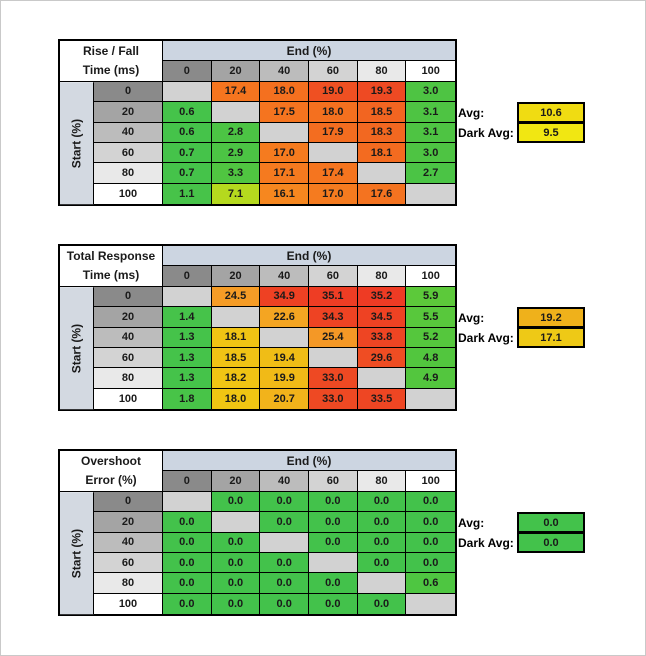  What do you see at coordinates (551, 522) in the screenshot?
I see `avg-value-cell: 0.0` at bounding box center [551, 522].